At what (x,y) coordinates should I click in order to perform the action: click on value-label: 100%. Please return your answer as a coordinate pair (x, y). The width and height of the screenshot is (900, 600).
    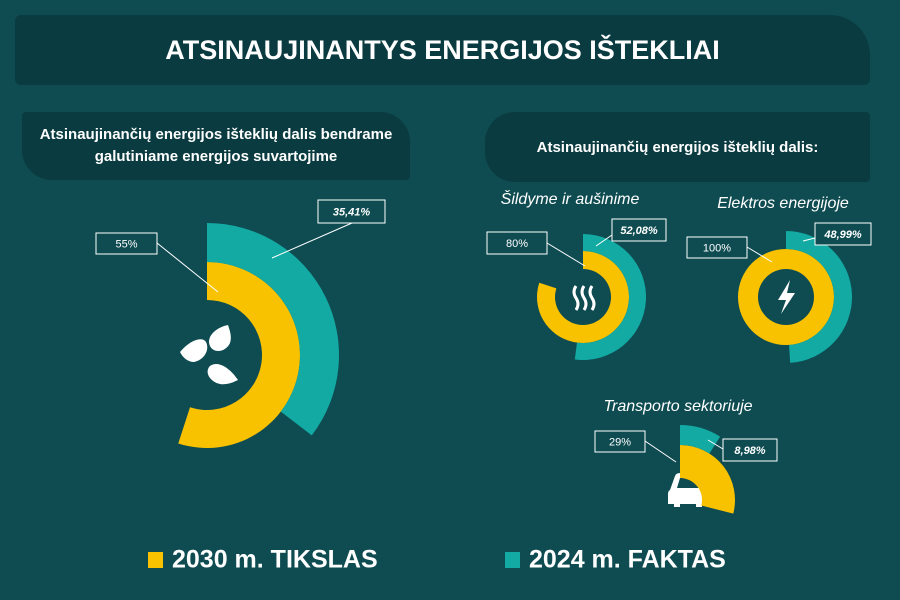
    Looking at the image, I should click on (717, 248).